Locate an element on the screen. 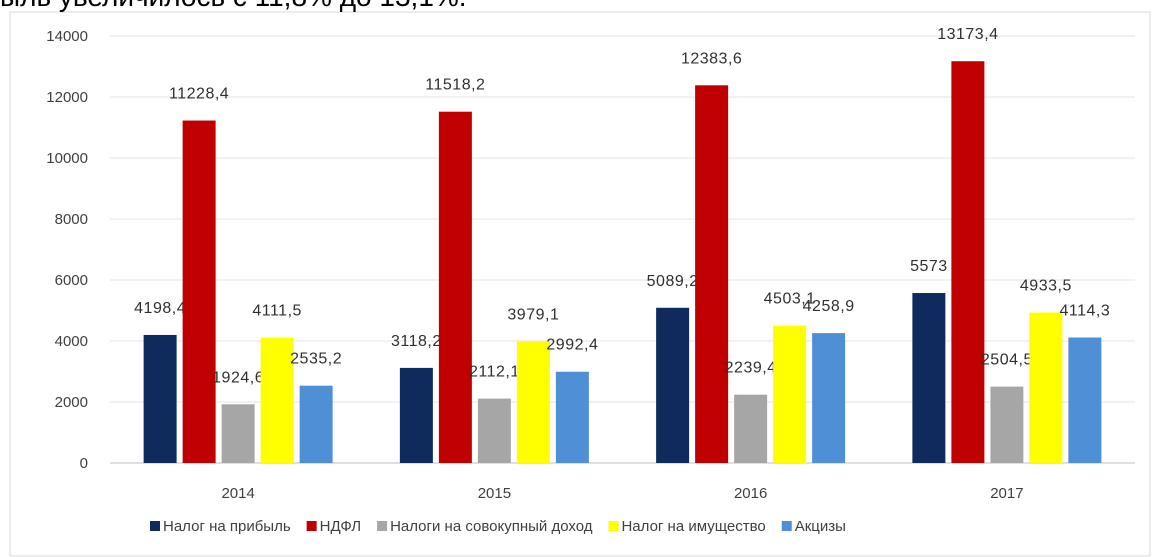 The image size is (1152, 557). value-label: 4933,5 is located at coordinates (1046, 286).